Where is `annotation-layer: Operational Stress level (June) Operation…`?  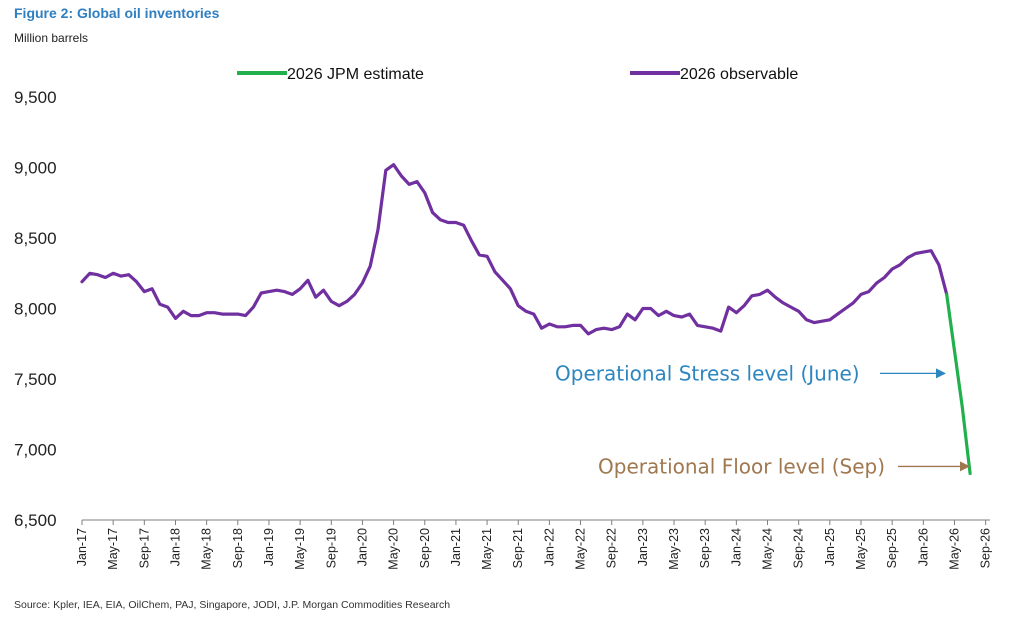 annotation-layer: Operational Stress level (June) Operation… is located at coordinates (762, 419).